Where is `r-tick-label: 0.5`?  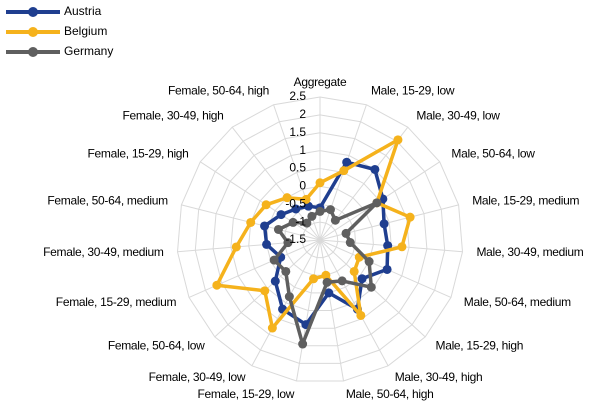
r-tick-label: 0.5 is located at coordinates (297, 168).